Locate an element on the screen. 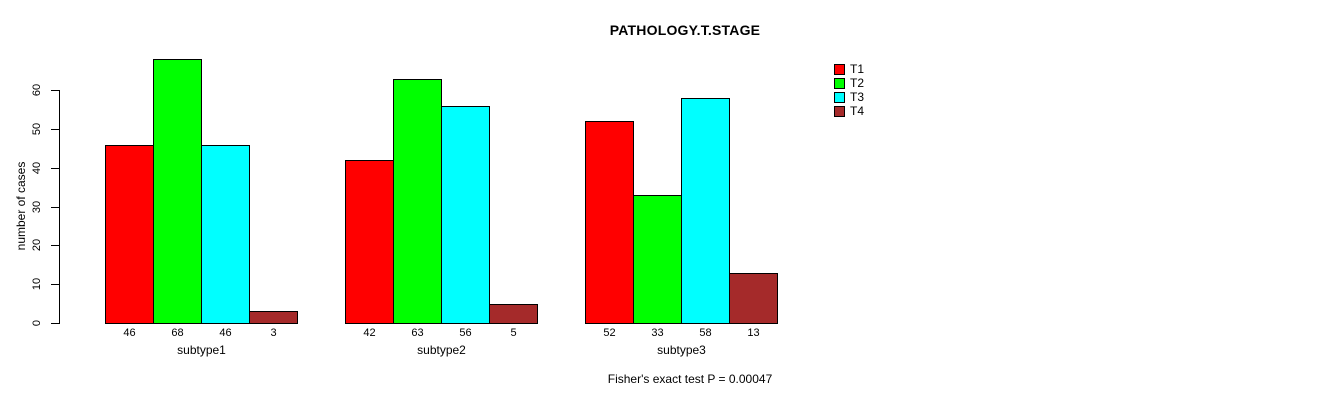 The image size is (1340, 400). bar-value-label: 3 is located at coordinates (273, 333).